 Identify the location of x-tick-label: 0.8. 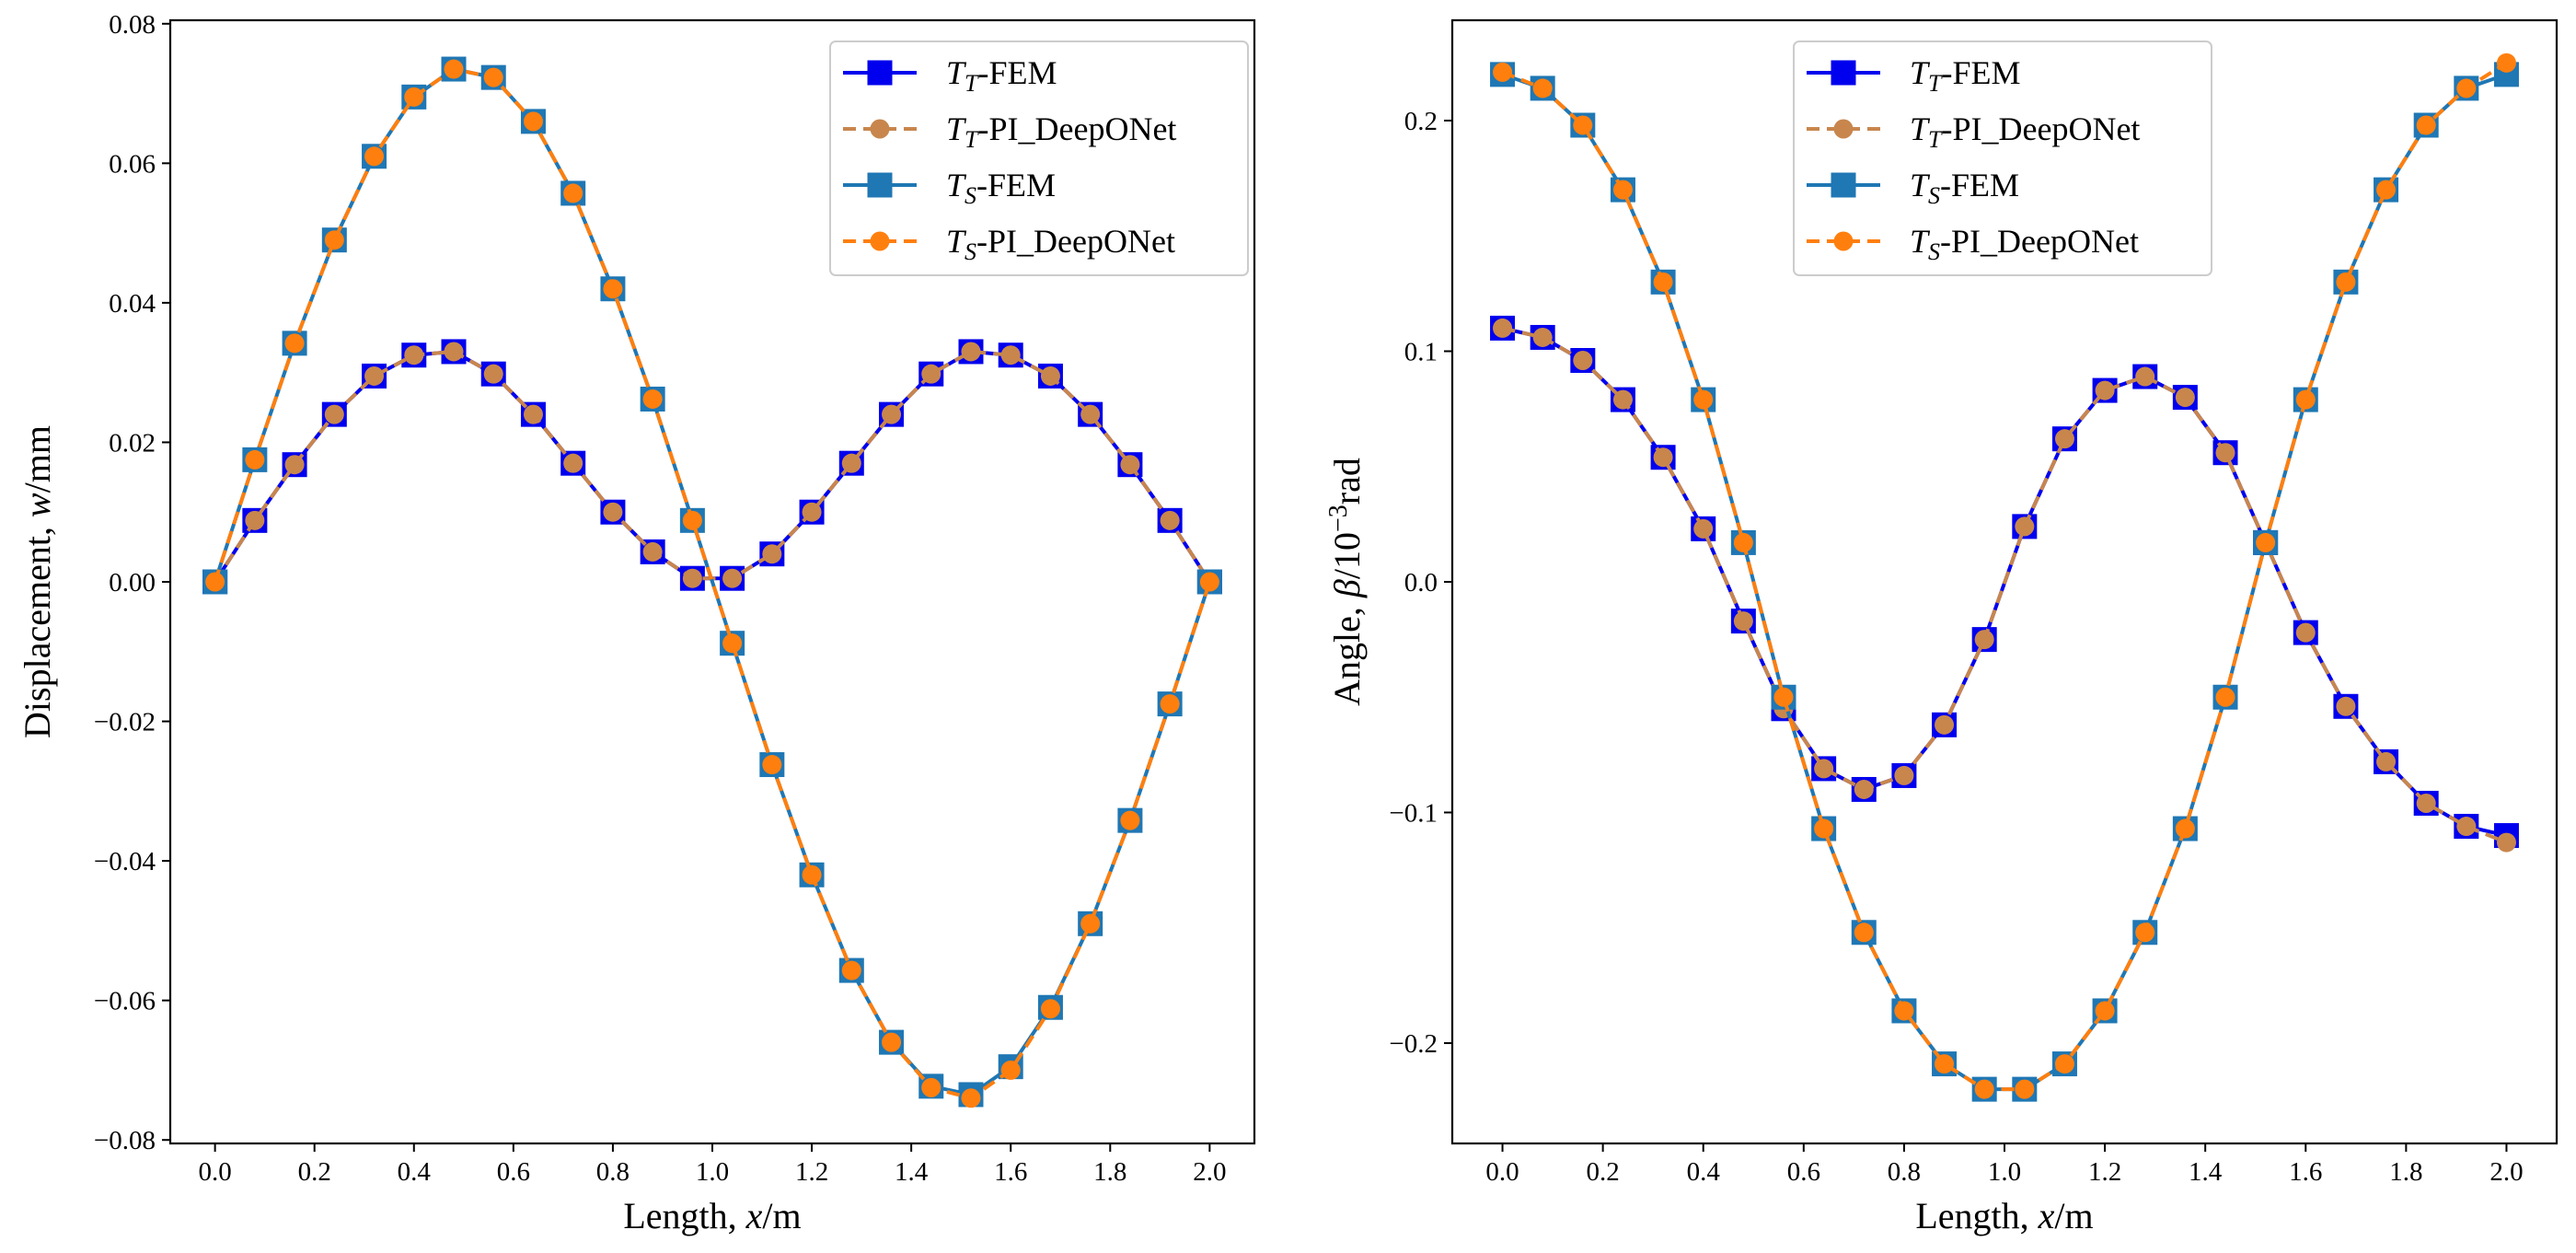
(1905, 1172).